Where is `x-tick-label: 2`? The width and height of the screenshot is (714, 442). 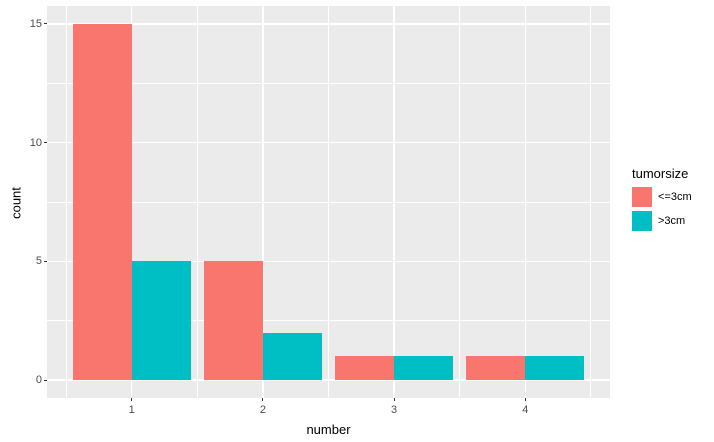
x-tick-label: 2 is located at coordinates (262, 410).